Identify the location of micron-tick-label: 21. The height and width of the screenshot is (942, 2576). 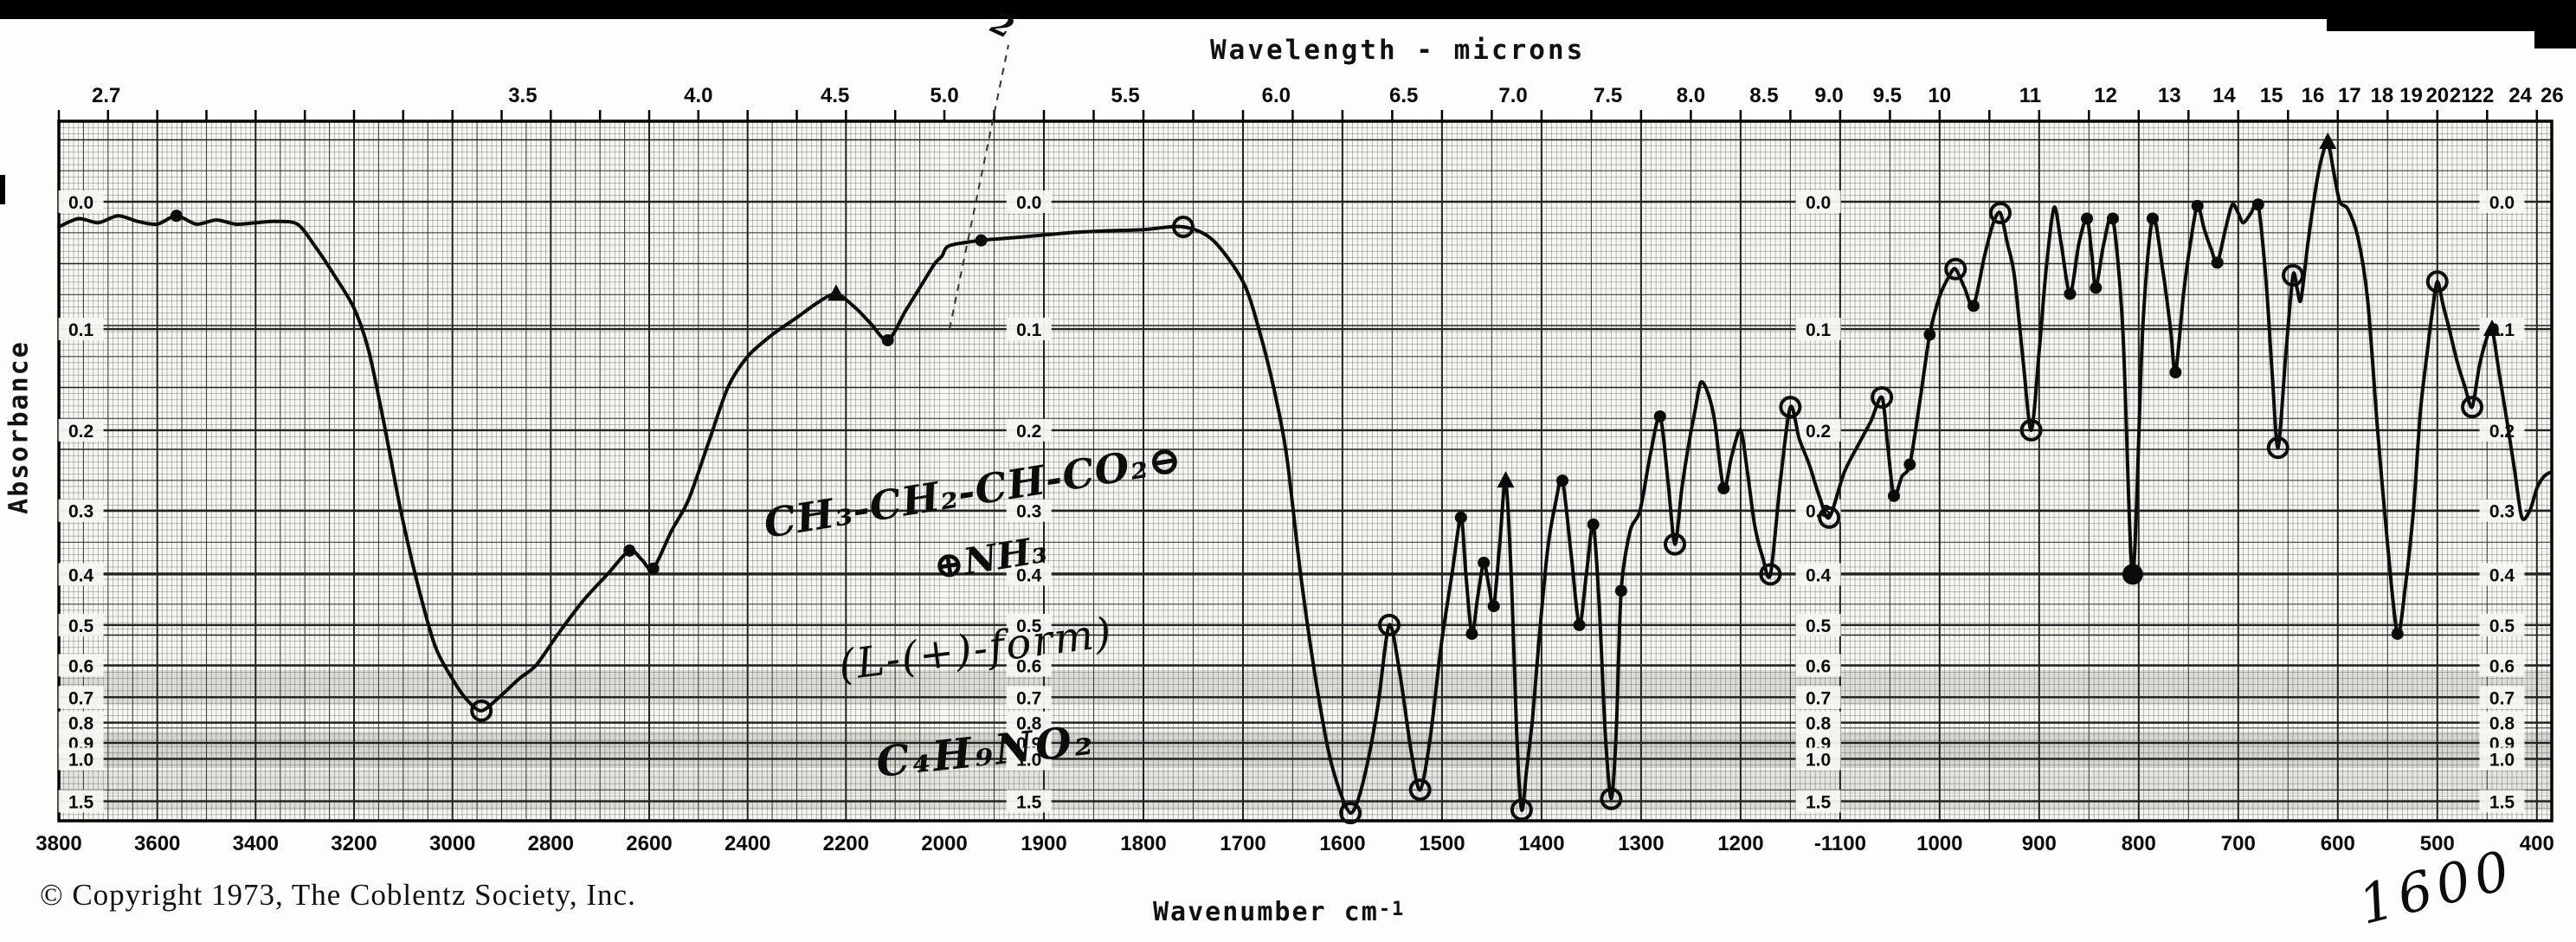
(2461, 95).